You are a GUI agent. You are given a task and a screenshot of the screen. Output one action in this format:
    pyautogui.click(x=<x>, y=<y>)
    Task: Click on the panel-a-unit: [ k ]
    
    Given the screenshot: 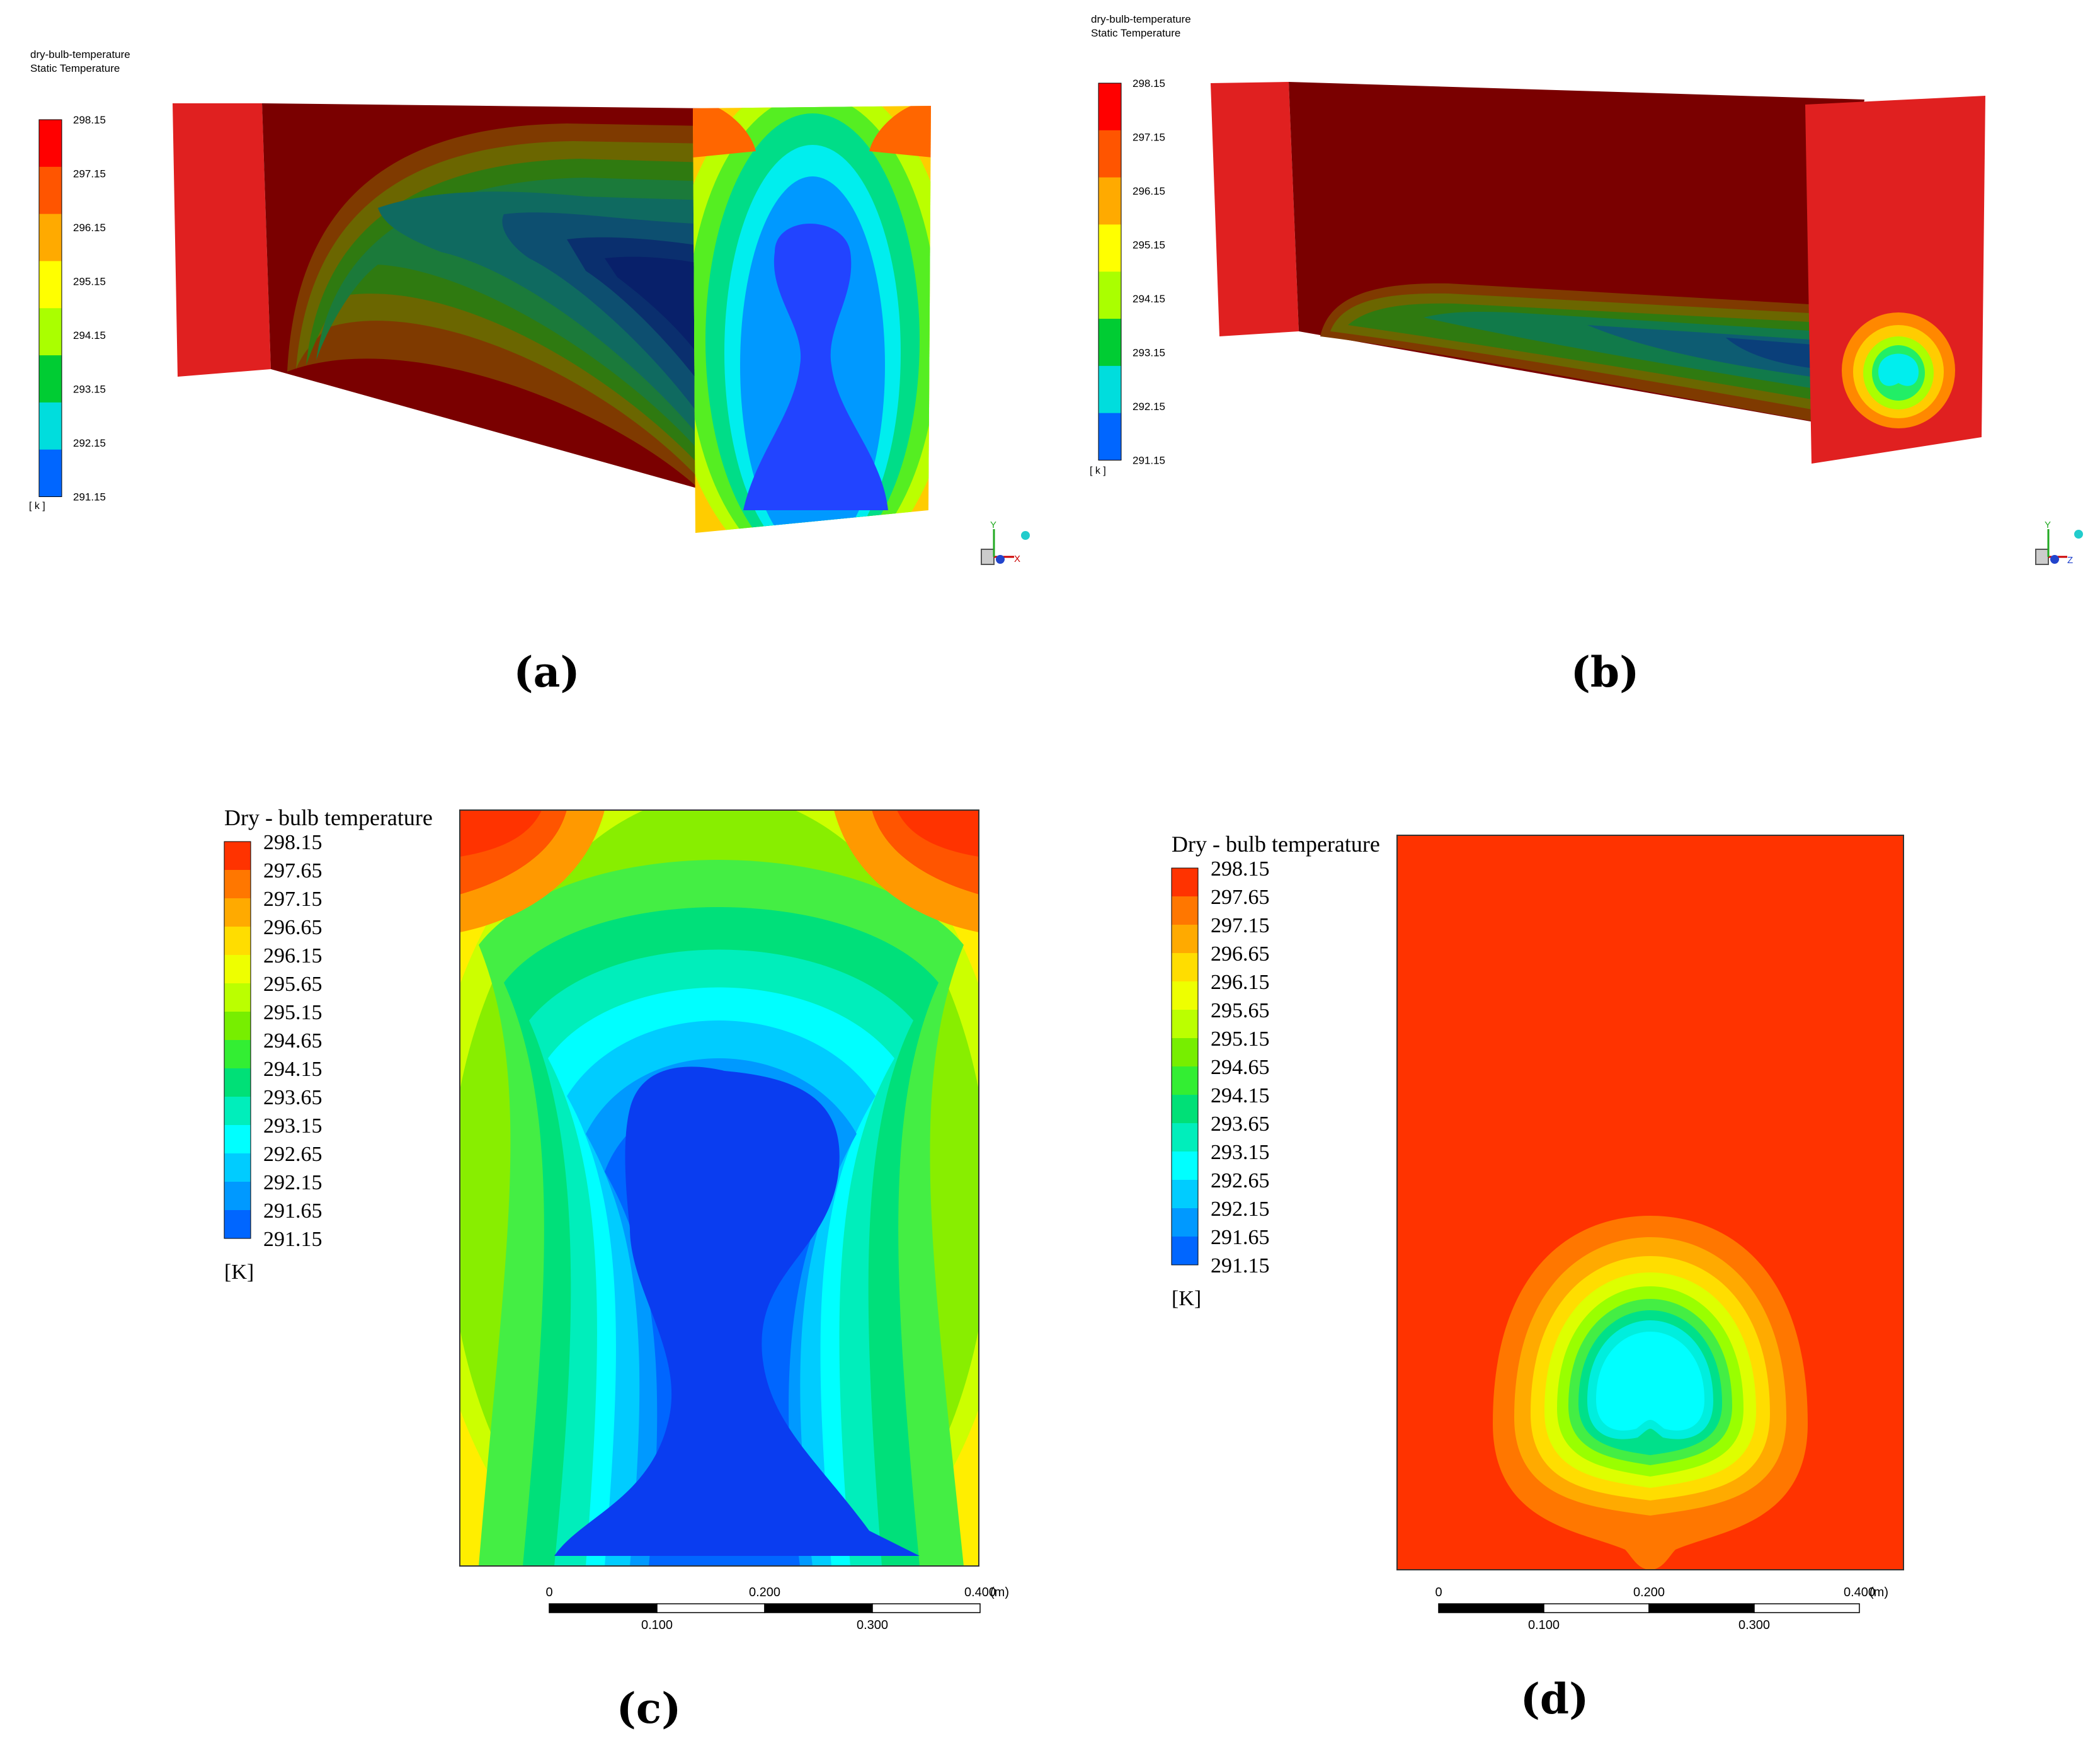 What is the action you would take?
    pyautogui.click(x=37, y=506)
    